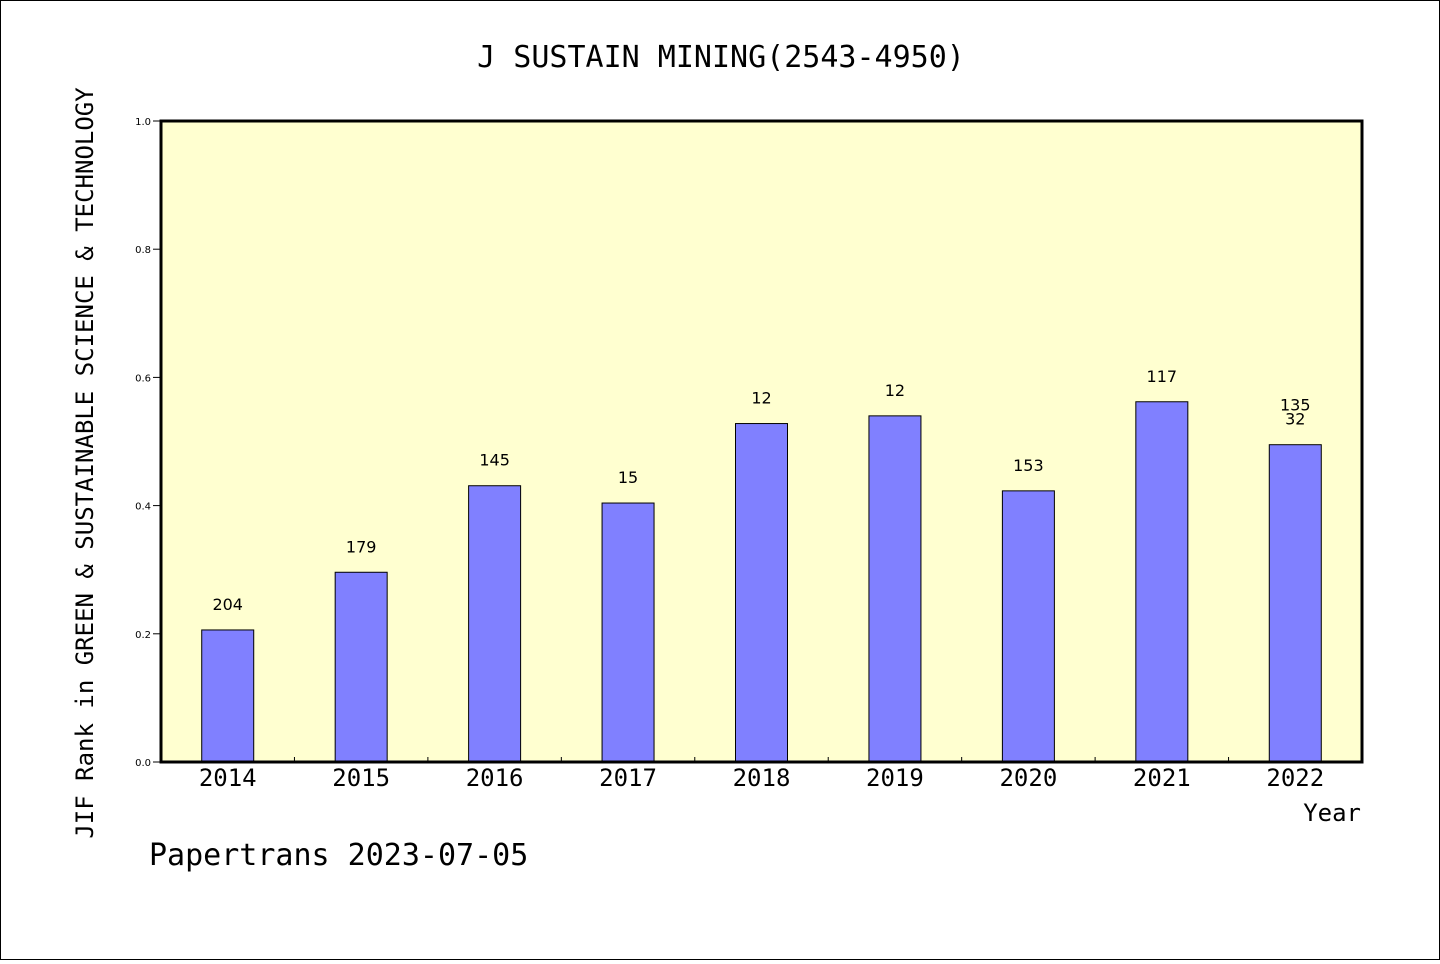 This screenshot has width=1440, height=964. What do you see at coordinates (228, 778) in the screenshot?
I see `x-tick-label: 2014` at bounding box center [228, 778].